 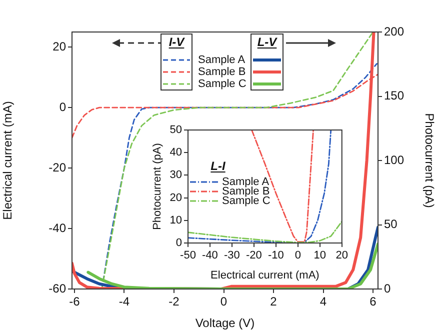 What do you see at coordinates (265, 275) in the screenshot?
I see `x-axis-title: Electrical current (mA)` at bounding box center [265, 275].